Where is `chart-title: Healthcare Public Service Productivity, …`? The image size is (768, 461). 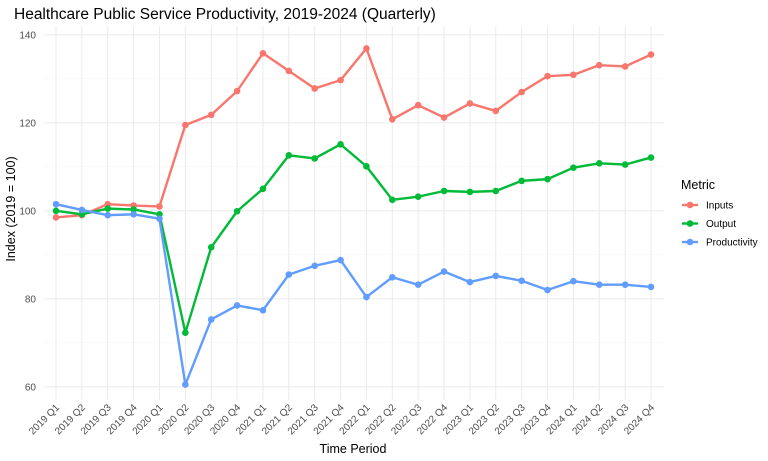 chart-title: Healthcare Public Service Productivity, … is located at coordinates (225, 14).